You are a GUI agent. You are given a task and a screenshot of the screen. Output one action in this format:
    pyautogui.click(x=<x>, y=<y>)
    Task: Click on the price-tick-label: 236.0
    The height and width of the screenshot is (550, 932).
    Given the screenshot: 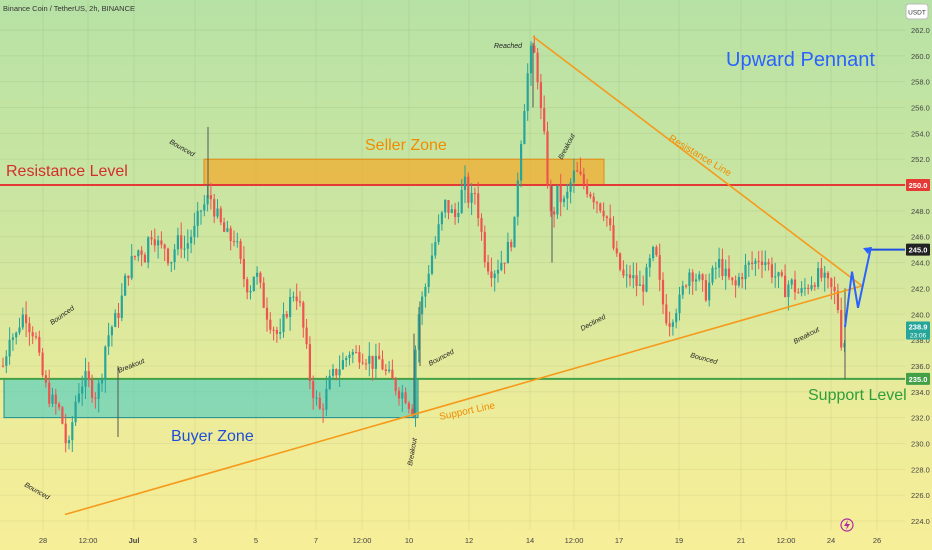 What is the action you would take?
    pyautogui.click(x=920, y=366)
    